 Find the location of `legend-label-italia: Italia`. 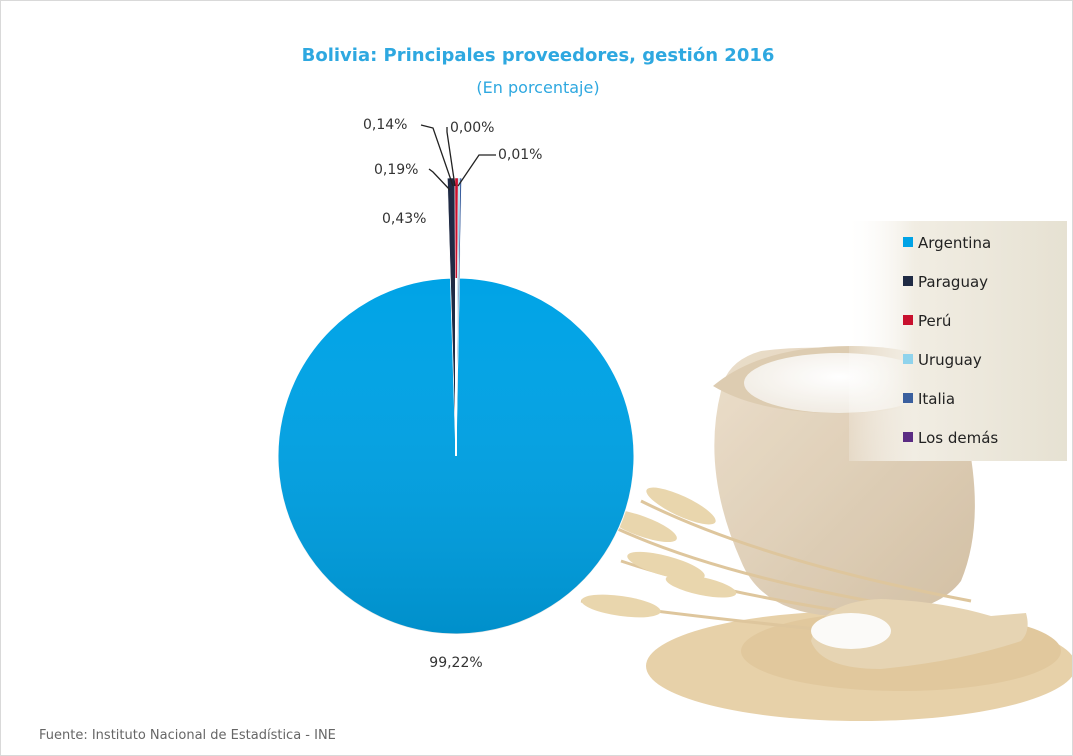

legend-label-italia: Italia is located at coordinates (936, 399).